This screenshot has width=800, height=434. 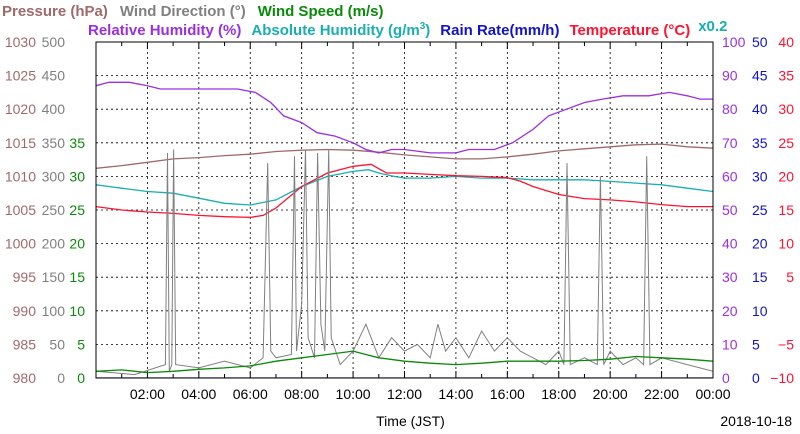 I want to click on legend-item: Absolute Humidity (g/m3), so click(x=340, y=30).